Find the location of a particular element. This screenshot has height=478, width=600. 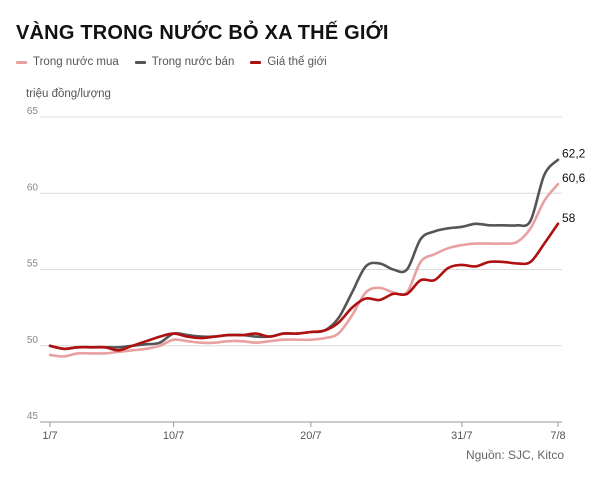

y-tick-label: 45 is located at coordinates (33, 416).